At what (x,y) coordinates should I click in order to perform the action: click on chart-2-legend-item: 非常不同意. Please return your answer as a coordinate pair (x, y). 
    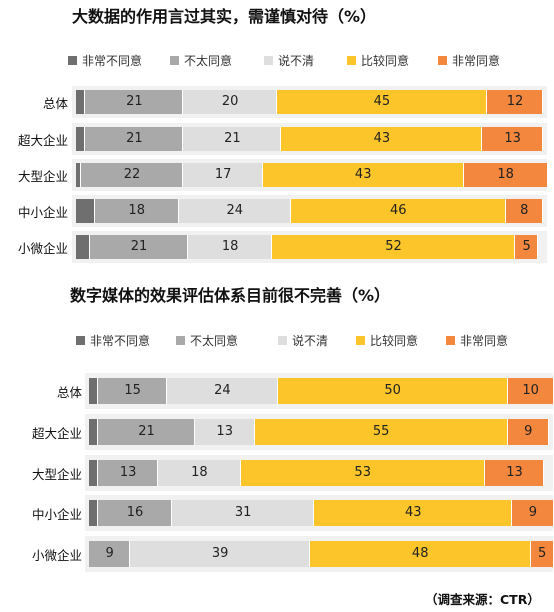
    Looking at the image, I should click on (113, 340).